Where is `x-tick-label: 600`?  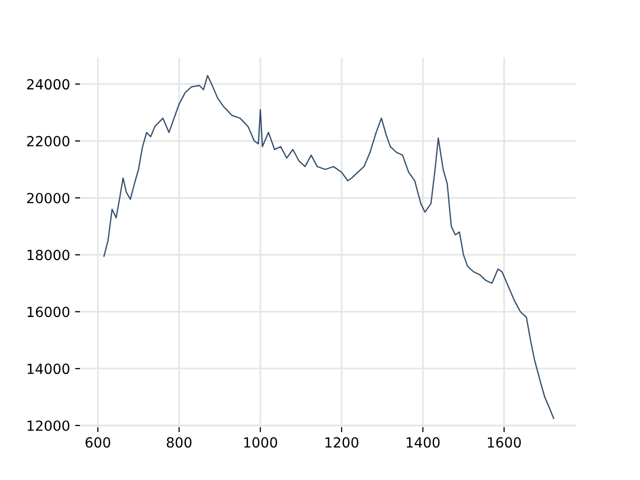 x-tick-label: 600 is located at coordinates (98, 442).